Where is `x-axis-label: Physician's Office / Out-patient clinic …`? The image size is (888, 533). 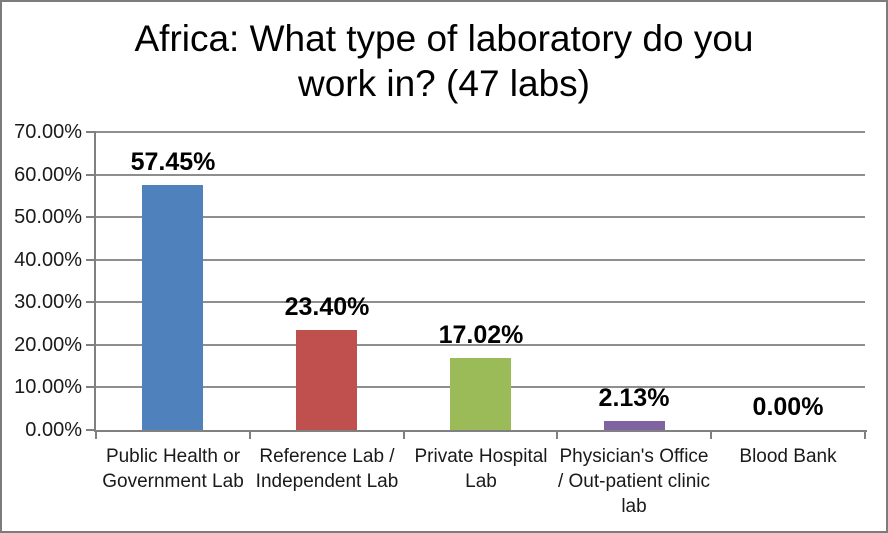 x-axis-label: Physician's Office / Out-patient clinic … is located at coordinates (634, 481).